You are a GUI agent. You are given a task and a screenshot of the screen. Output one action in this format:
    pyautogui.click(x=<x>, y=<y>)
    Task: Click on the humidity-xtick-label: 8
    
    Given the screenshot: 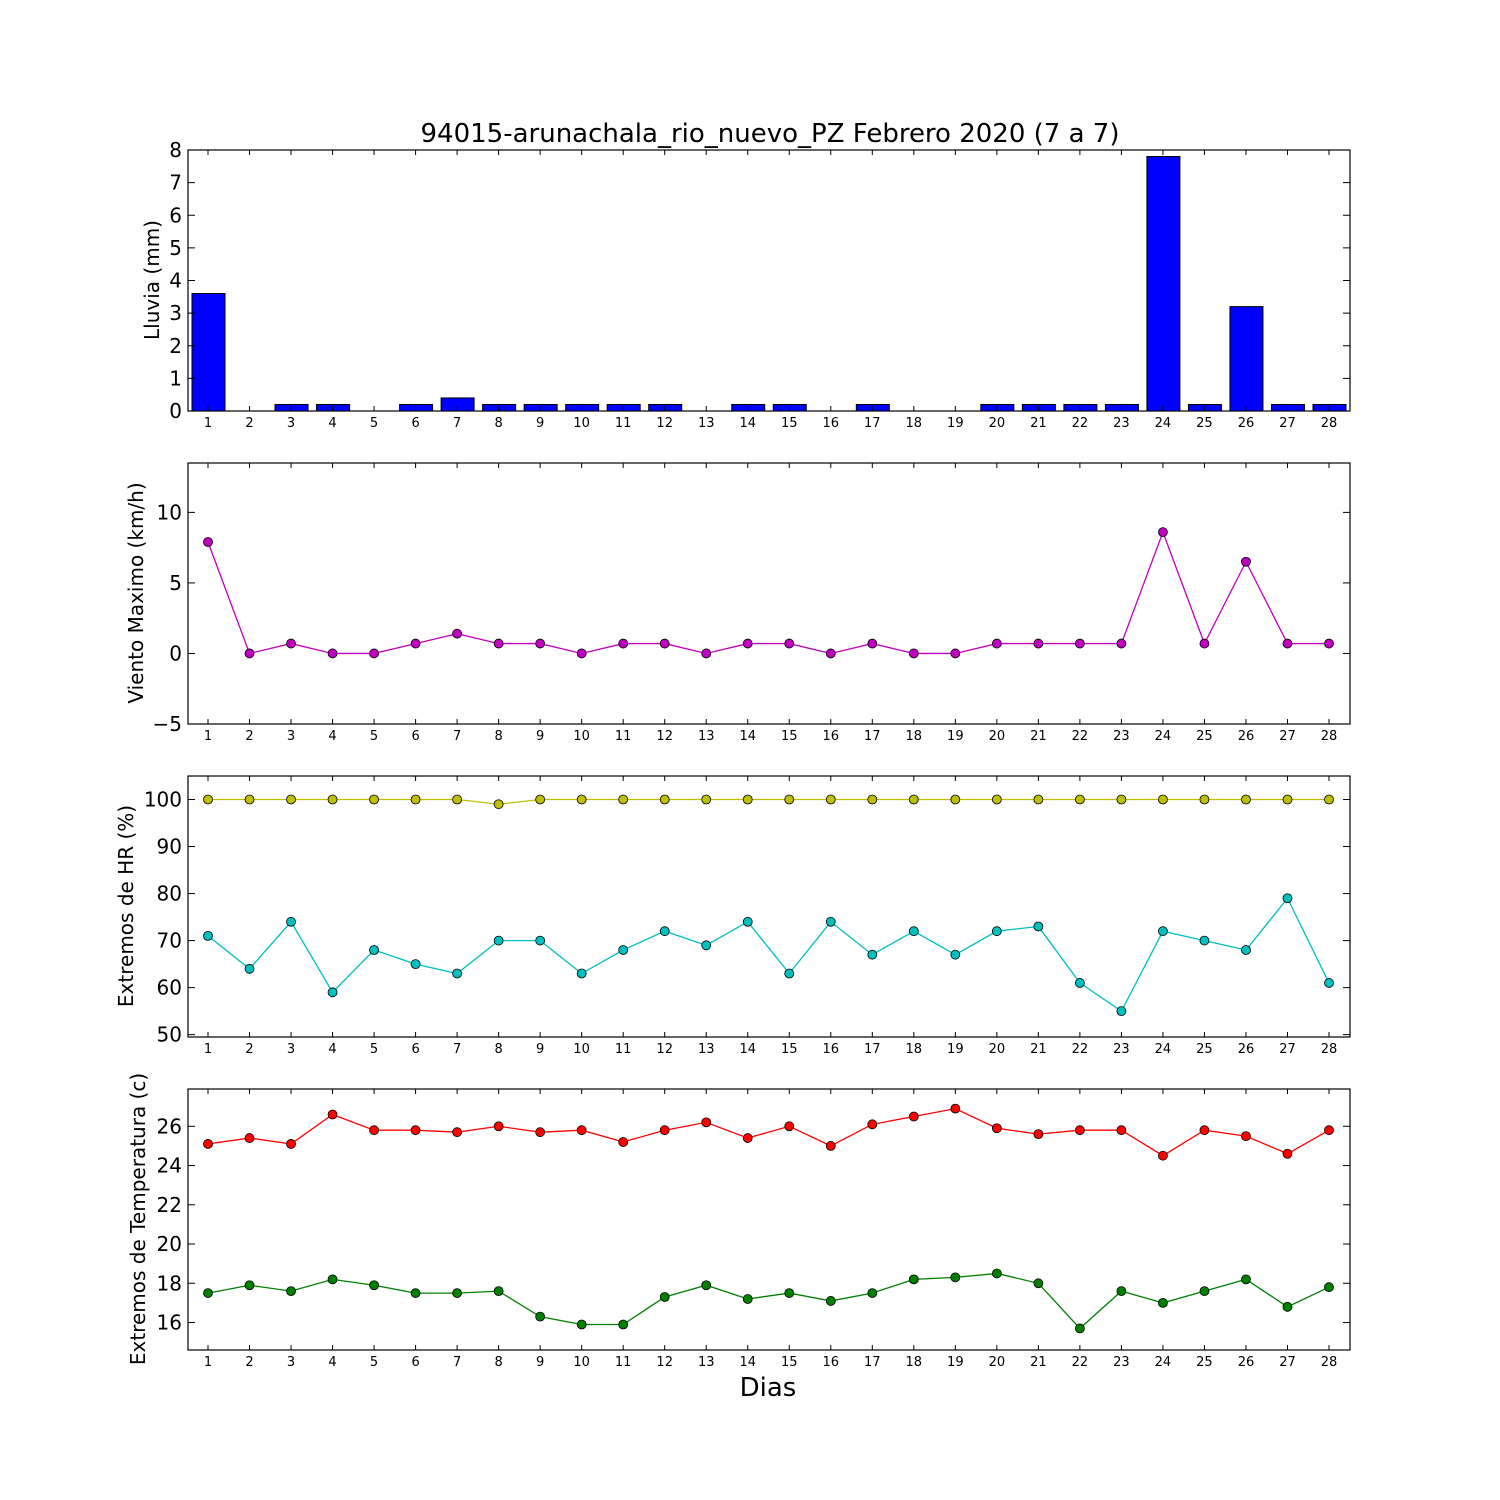 What is the action you would take?
    pyautogui.click(x=498, y=1049)
    